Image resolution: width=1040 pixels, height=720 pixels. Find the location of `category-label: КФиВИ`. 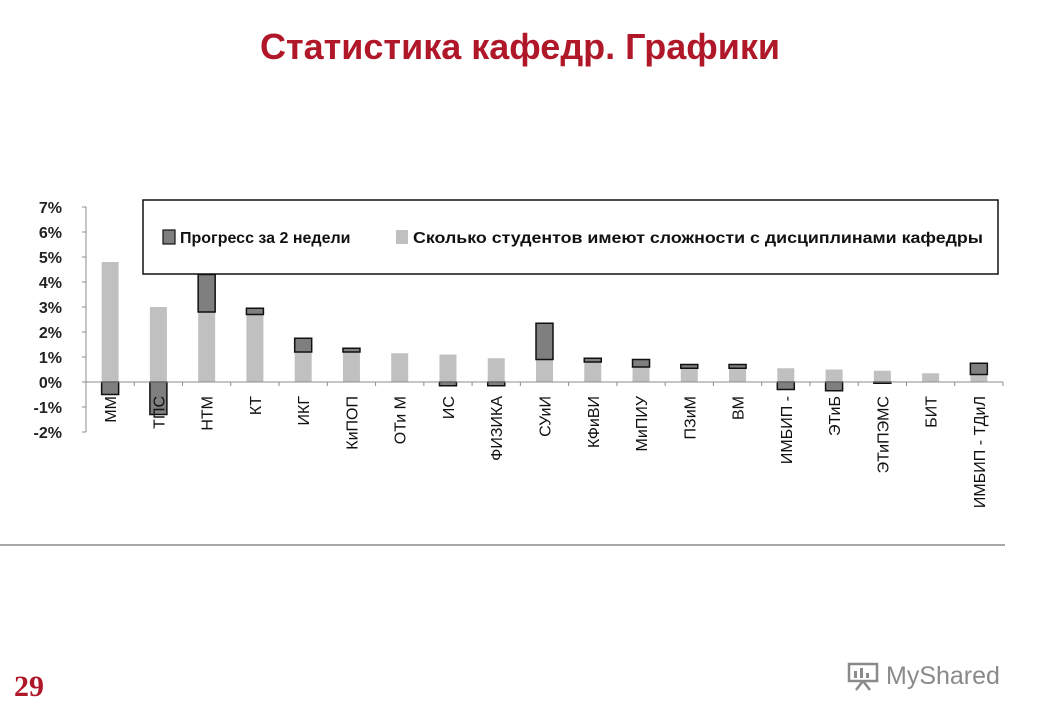

category-label: КФиВИ is located at coordinates (594, 422).